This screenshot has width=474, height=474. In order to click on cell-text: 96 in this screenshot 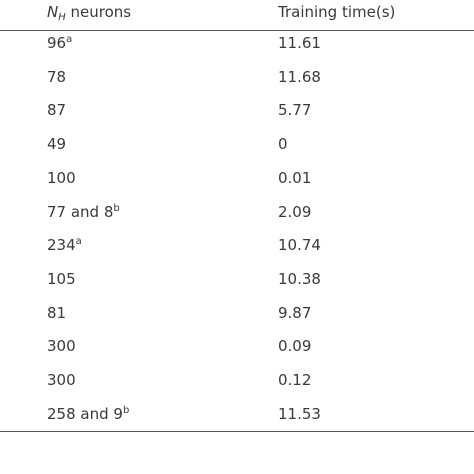, I will do `click(57, 43)`.